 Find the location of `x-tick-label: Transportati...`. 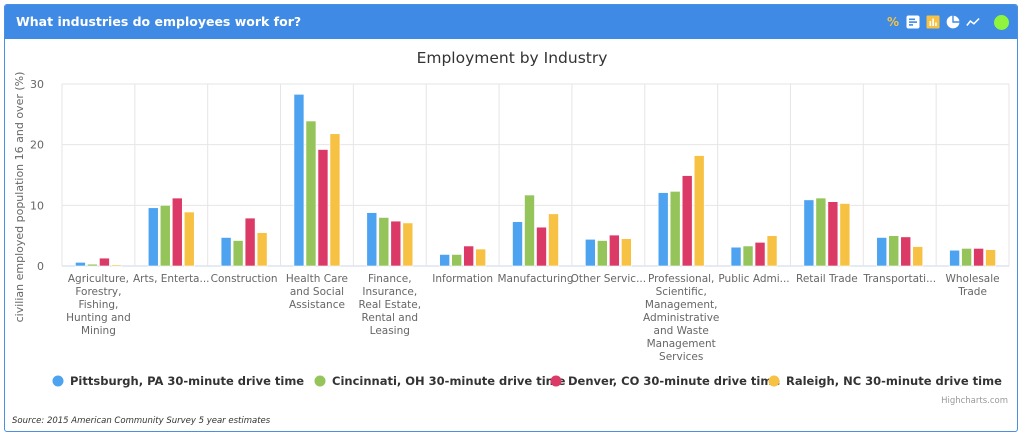

x-tick-label: Transportati... is located at coordinates (899, 279).